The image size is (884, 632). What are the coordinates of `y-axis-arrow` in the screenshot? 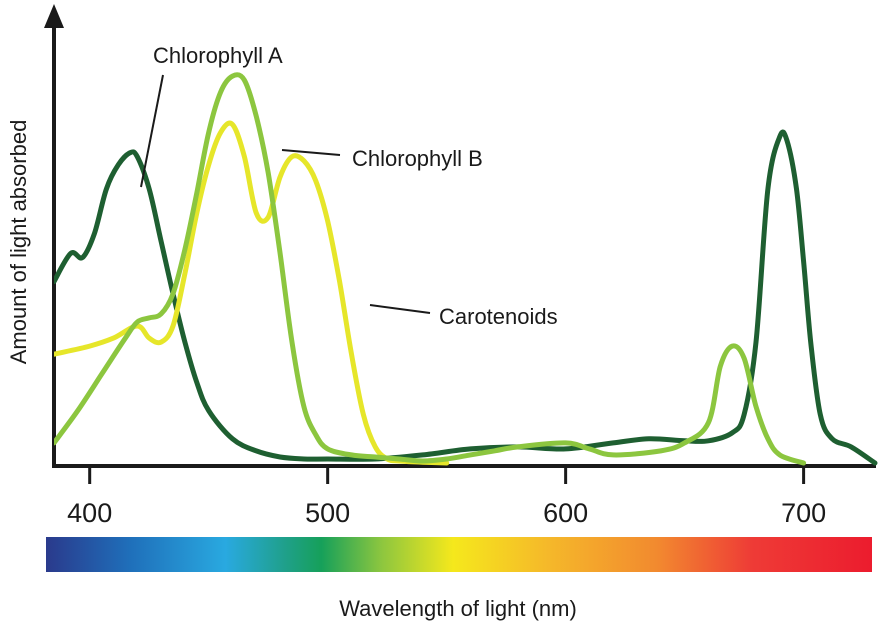 It's located at (54, 16).